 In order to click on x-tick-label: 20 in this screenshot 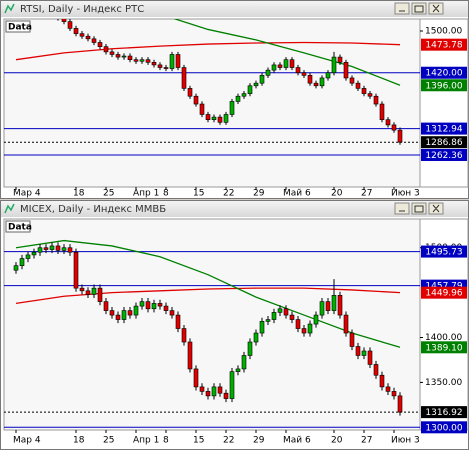, I will do `click(337, 441)`.